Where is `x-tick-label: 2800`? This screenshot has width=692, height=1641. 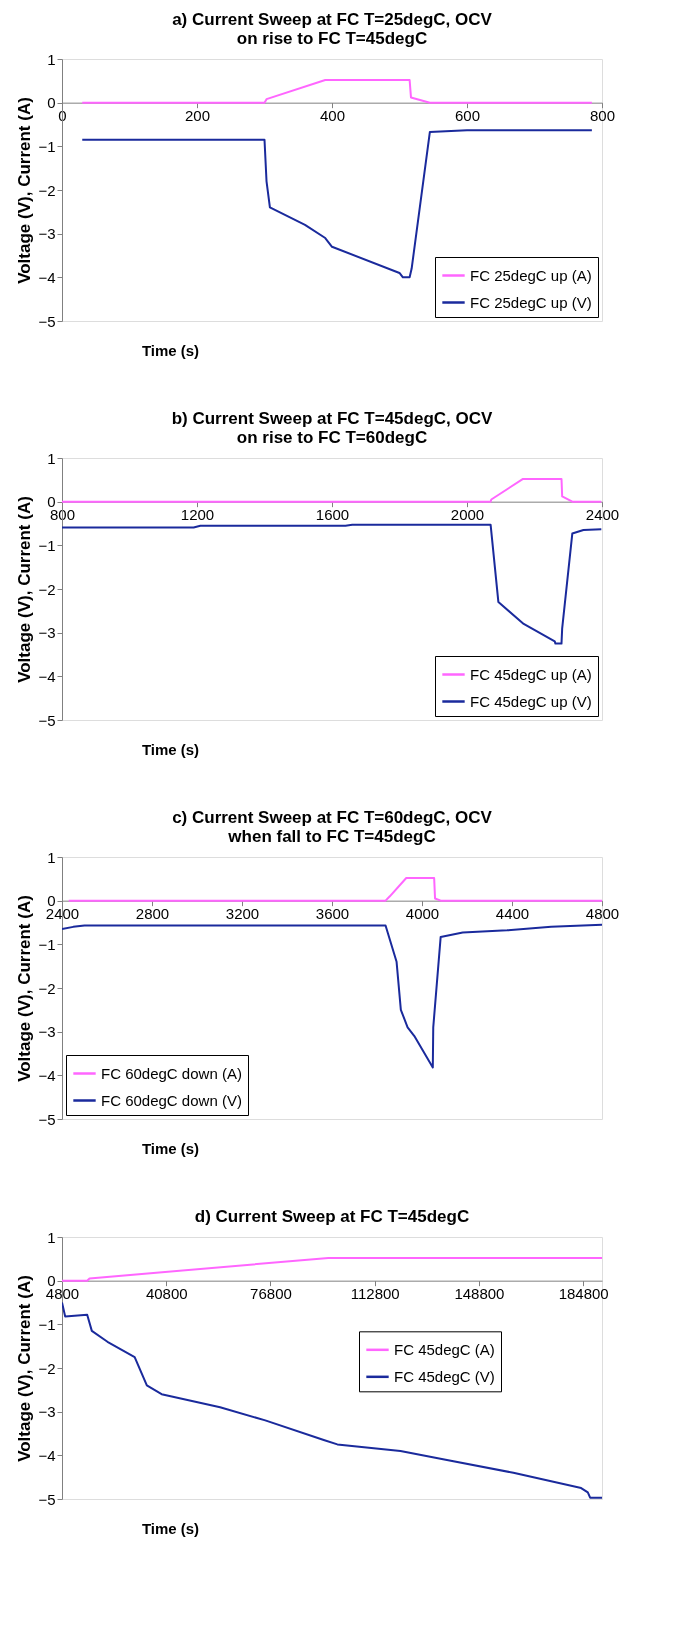
x-tick-label: 2800 is located at coordinates (152, 914).